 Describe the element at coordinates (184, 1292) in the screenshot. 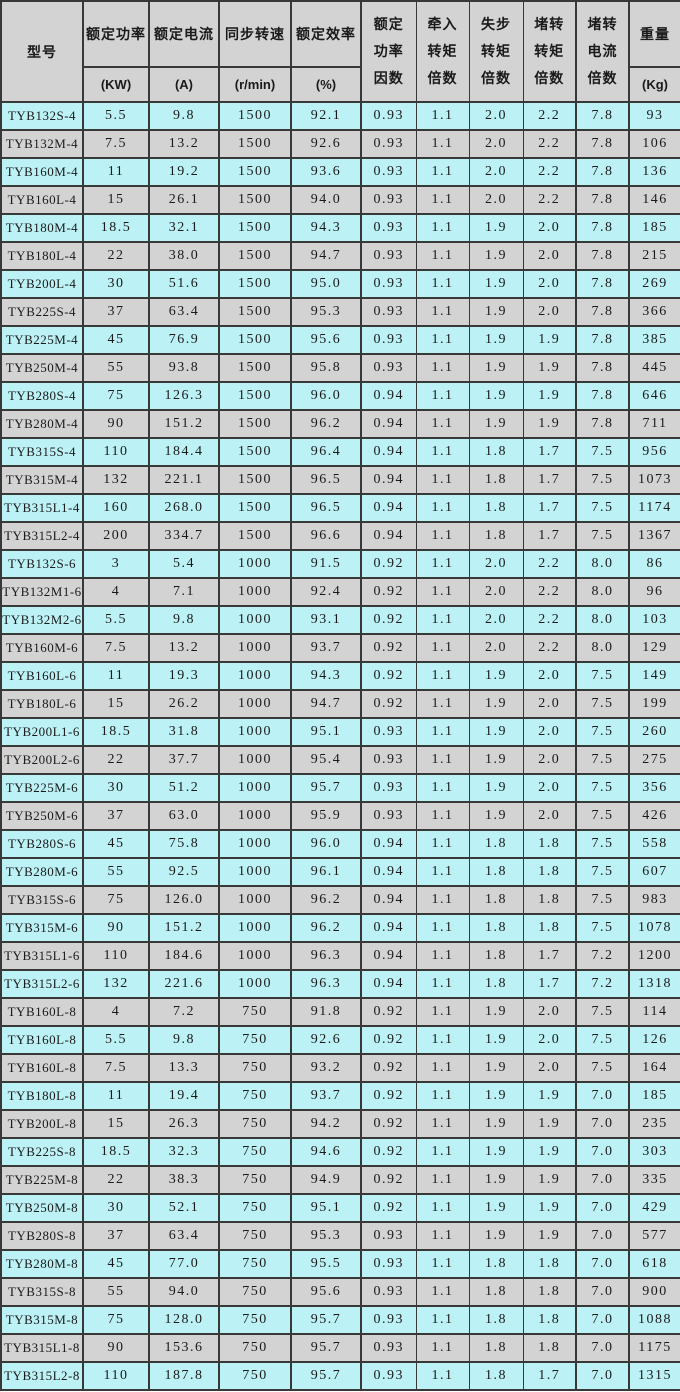

I see `value-cell: 94.0` at that location.